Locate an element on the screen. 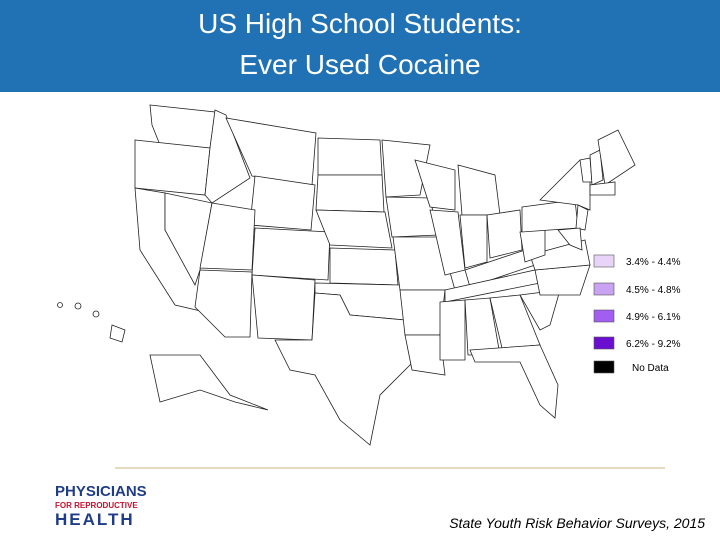 Image resolution: width=720 pixels, height=540 pixels. legend-label: 3.4% - 4.4% is located at coordinates (653, 262).